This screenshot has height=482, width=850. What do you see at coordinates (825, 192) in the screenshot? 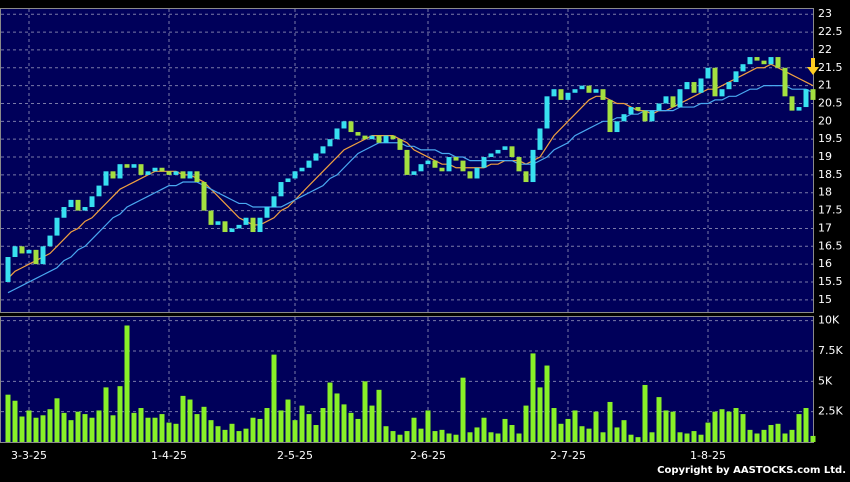
I see `y-tick-label: 18` at bounding box center [825, 192].